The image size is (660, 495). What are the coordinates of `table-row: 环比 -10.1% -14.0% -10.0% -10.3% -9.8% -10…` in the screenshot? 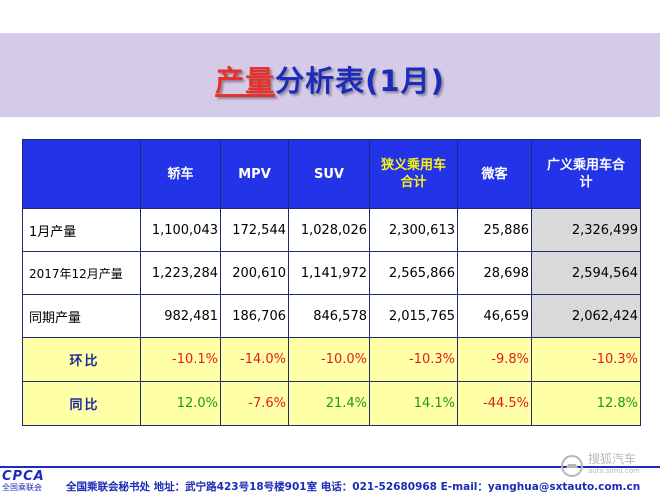 It's located at (331, 359).